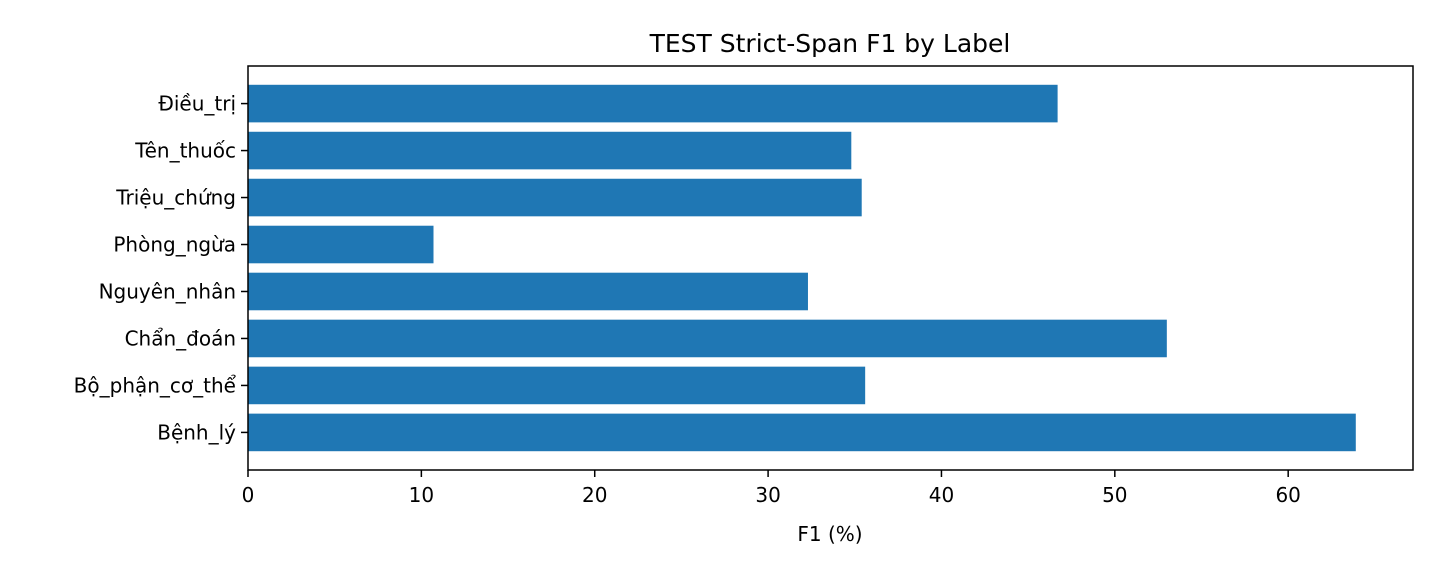 The width and height of the screenshot is (1440, 576). What do you see at coordinates (196, 432) in the screenshot?
I see `y-tick-label: Bệnh_lý` at bounding box center [196, 432].